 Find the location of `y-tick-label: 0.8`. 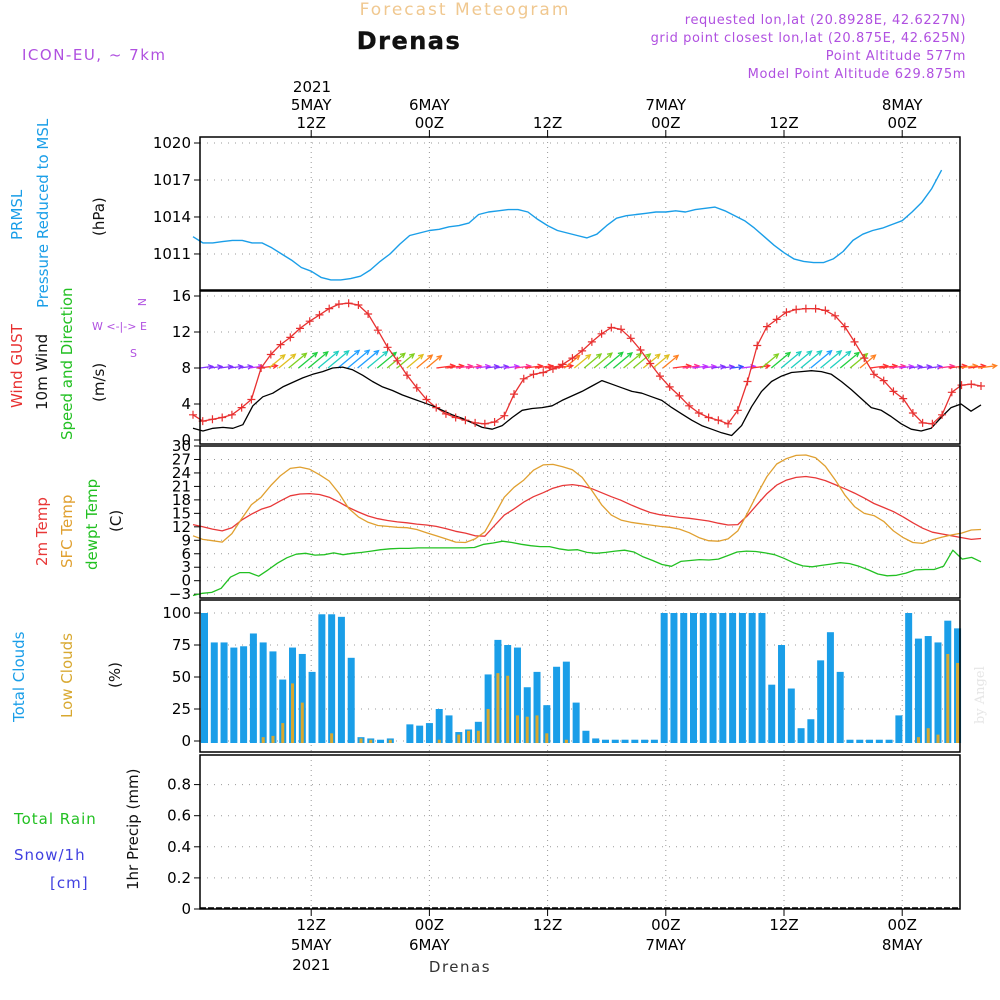

y-tick-label: 0.8 is located at coordinates (179, 785).